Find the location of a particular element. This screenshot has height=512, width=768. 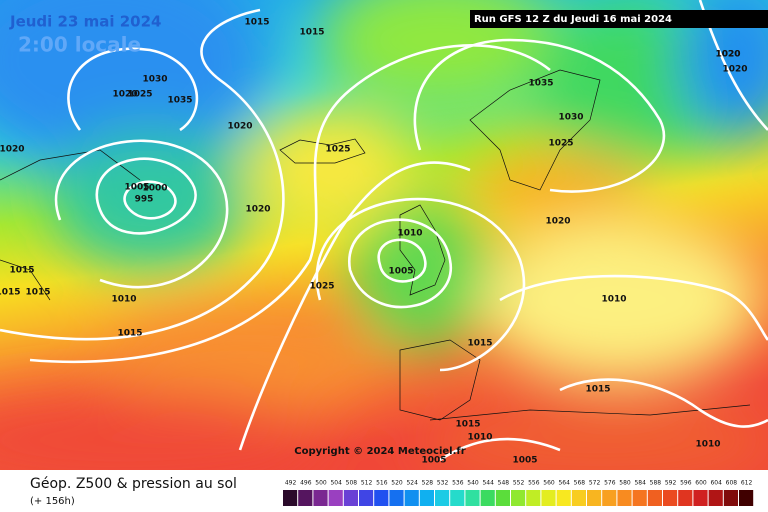

scale-label: 552 is located at coordinates (519, 483).